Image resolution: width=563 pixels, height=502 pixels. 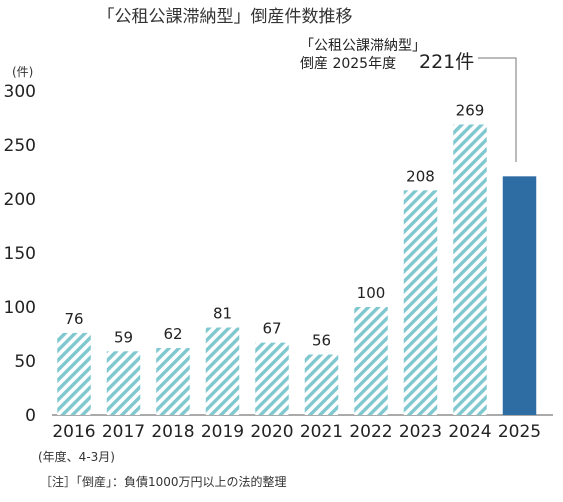 I want to click on bar-value-label: 56, so click(x=321, y=341).